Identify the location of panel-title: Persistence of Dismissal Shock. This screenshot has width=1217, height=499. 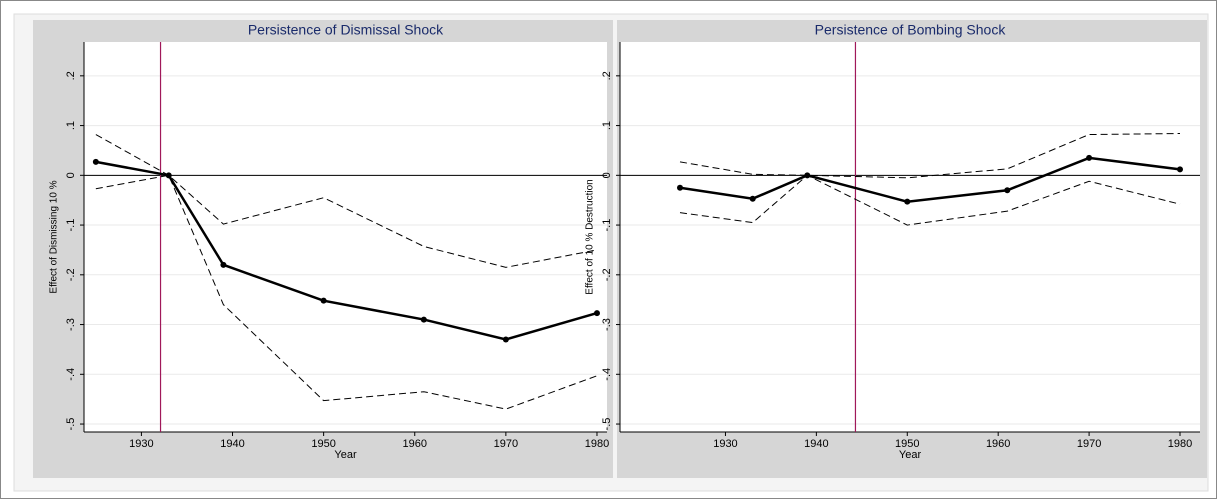
(346, 30).